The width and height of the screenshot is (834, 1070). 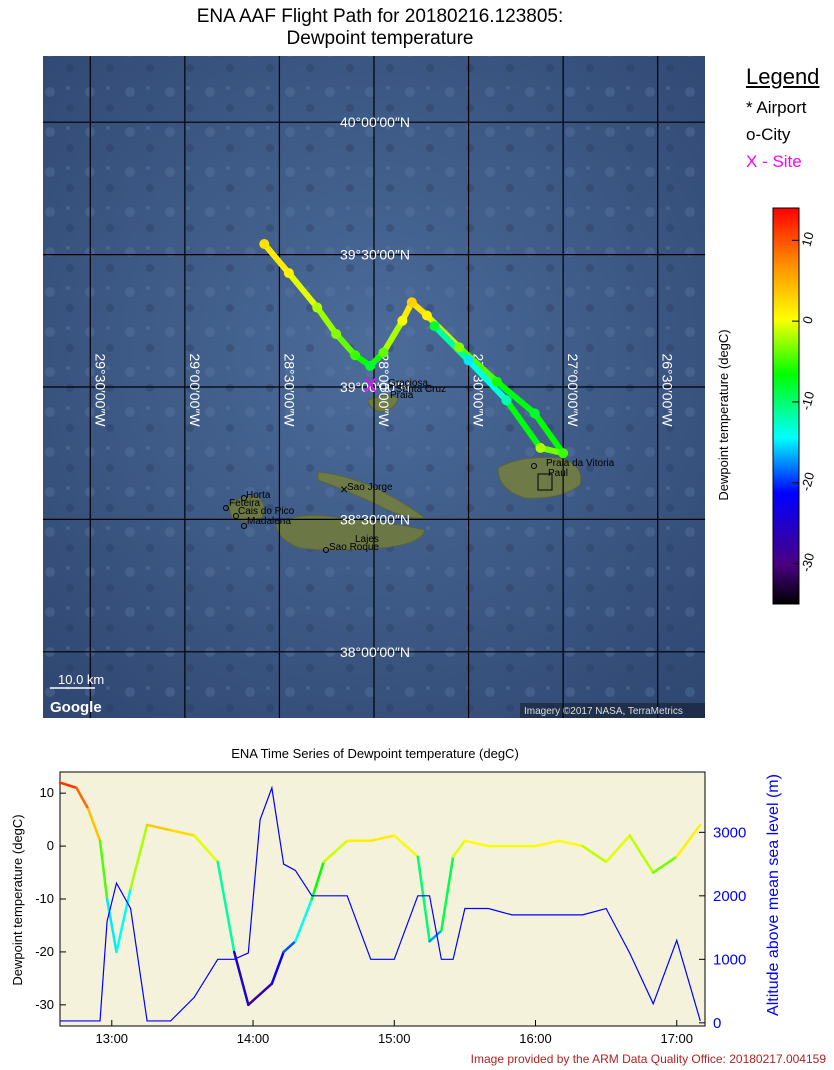 I want to click on place-label-sao-roque: Sao Roque, so click(x=354, y=547).